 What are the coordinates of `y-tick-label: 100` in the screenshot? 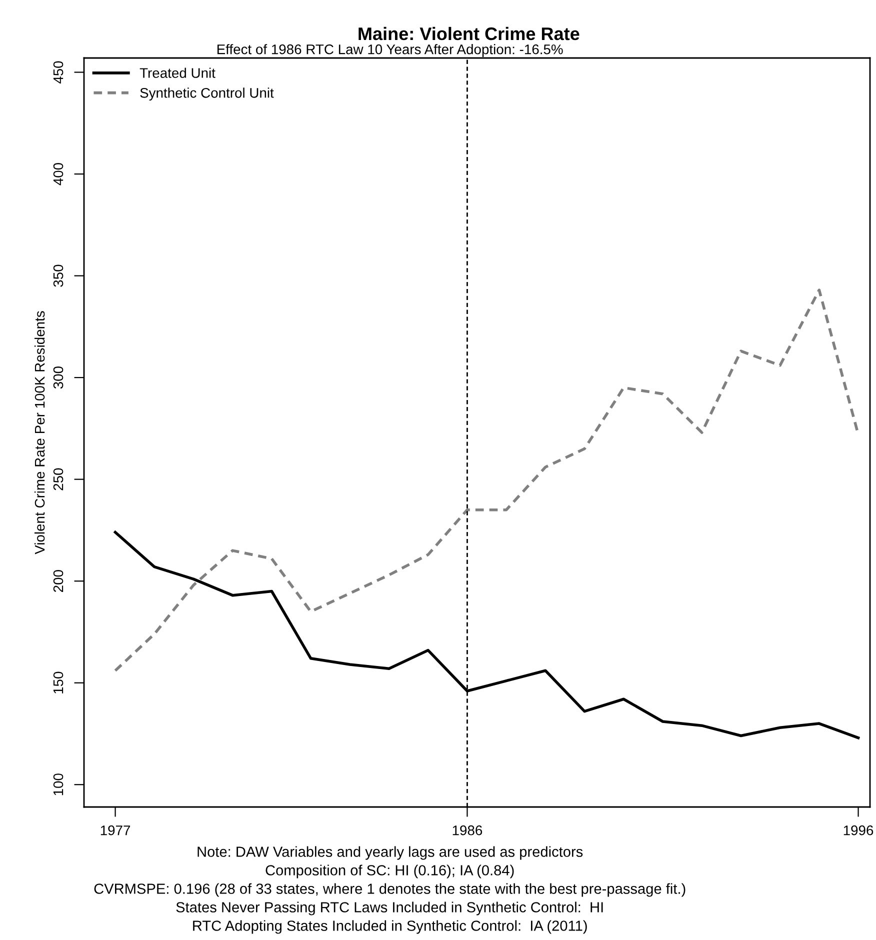 It's located at (58, 785).